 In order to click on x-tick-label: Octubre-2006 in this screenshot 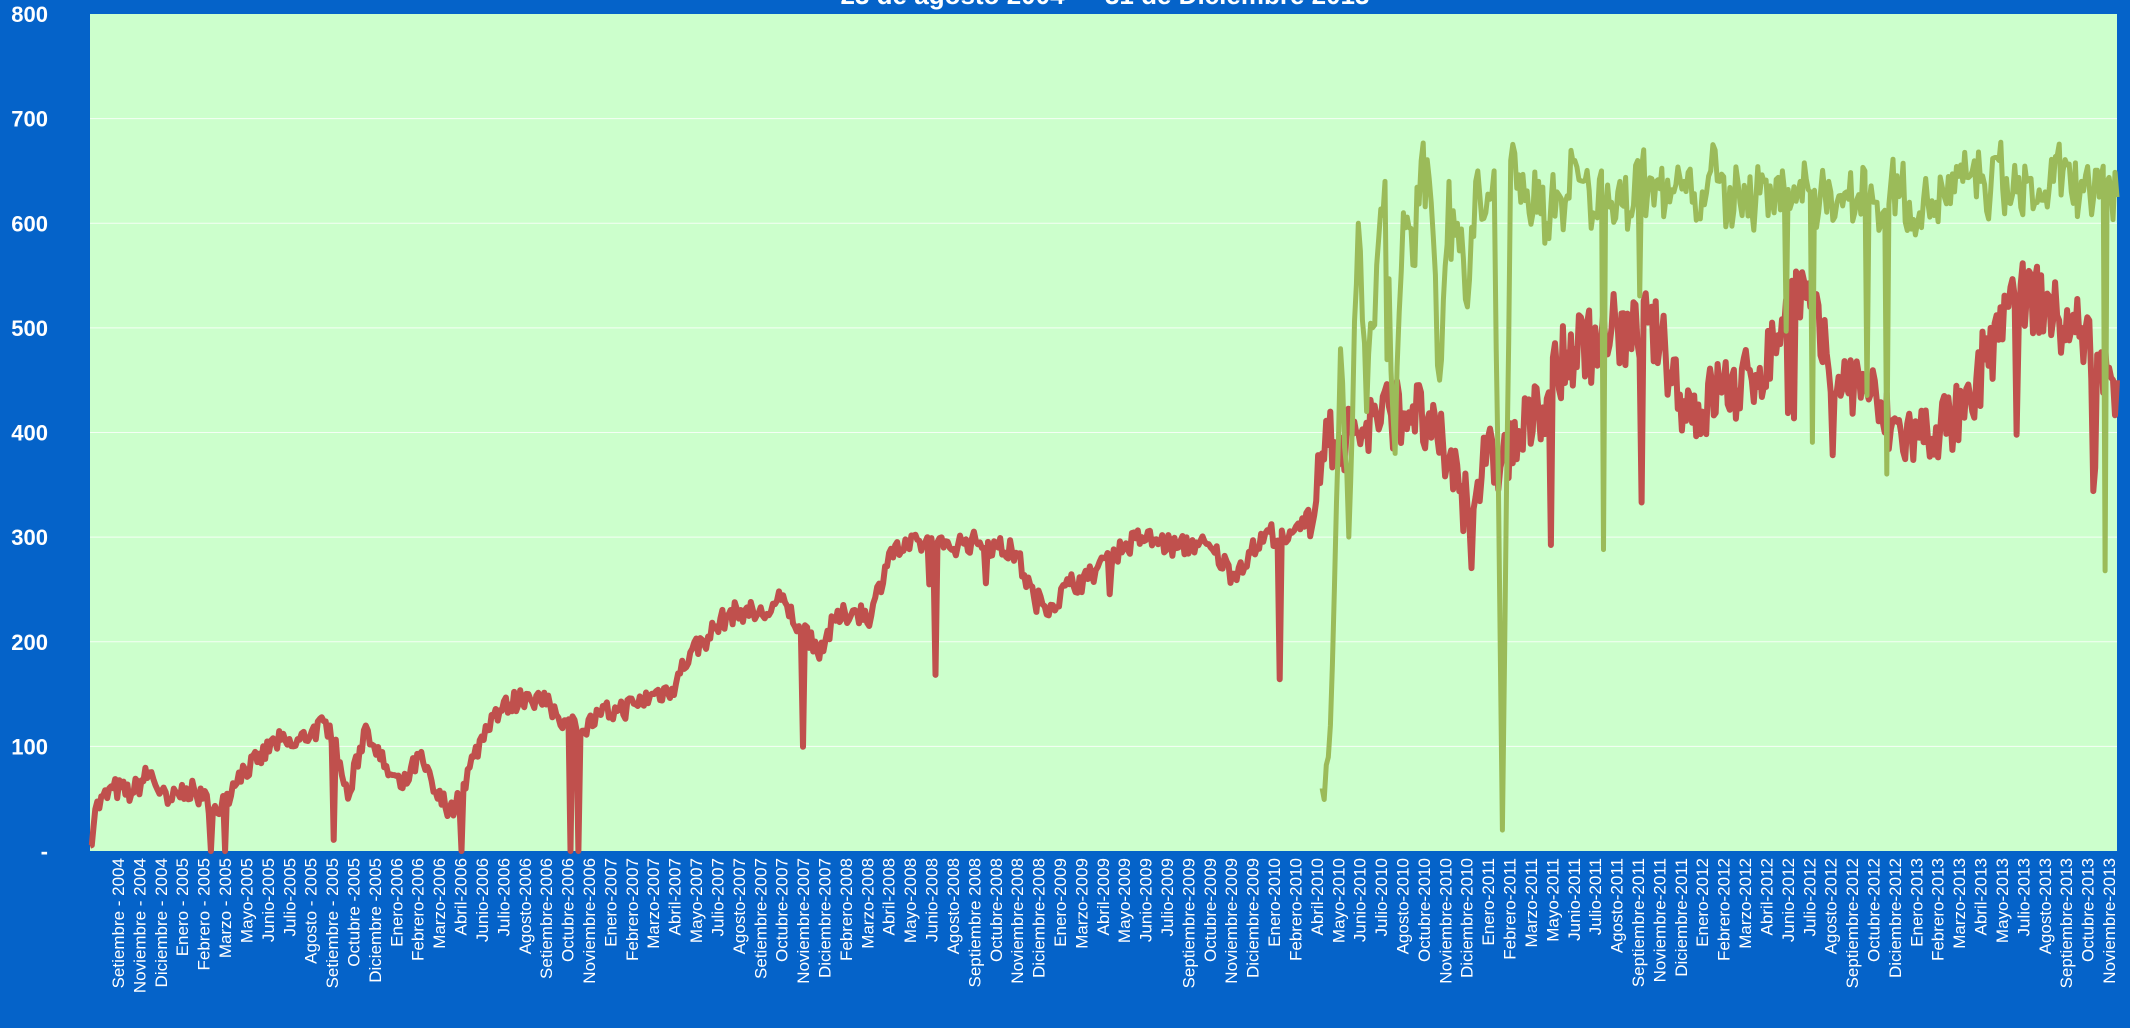, I will do `click(568, 910)`.